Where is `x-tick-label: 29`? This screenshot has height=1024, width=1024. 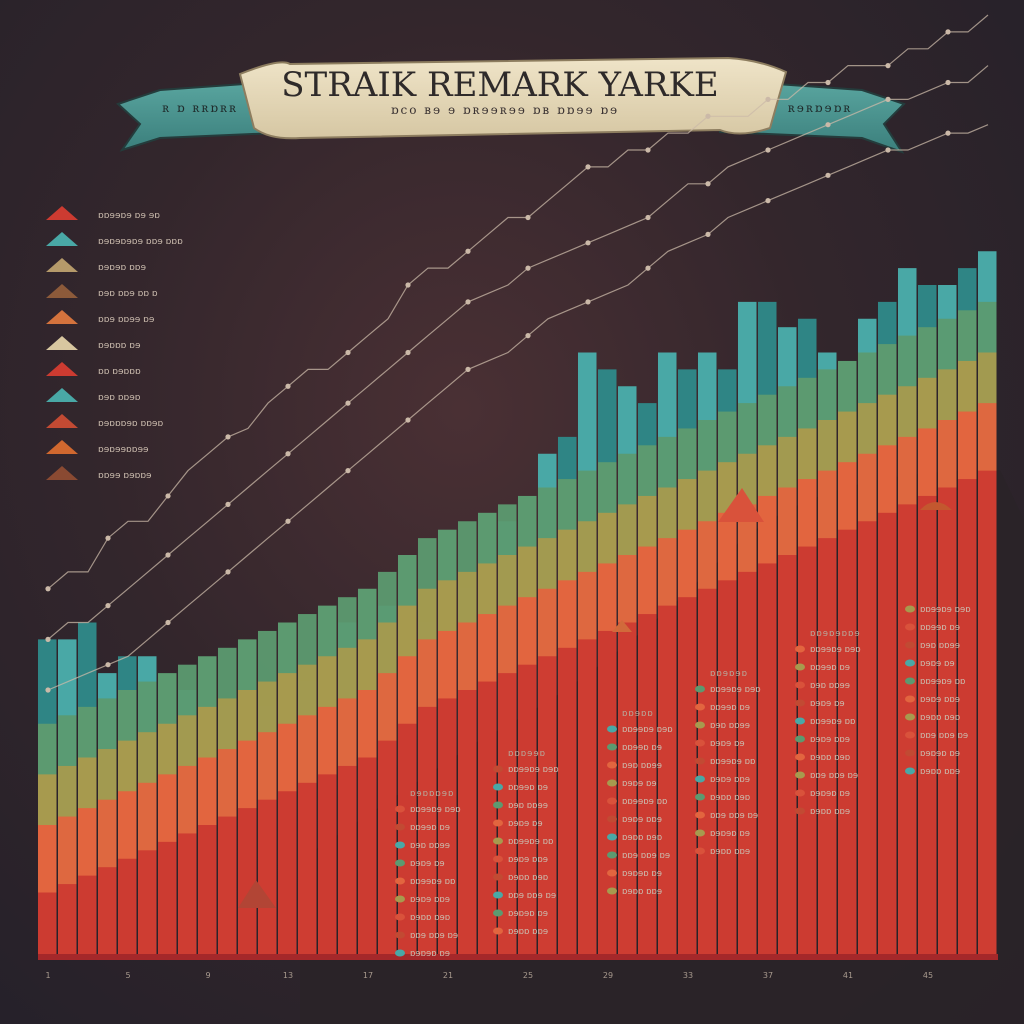
x-tick-label: 29 is located at coordinates (608, 975).